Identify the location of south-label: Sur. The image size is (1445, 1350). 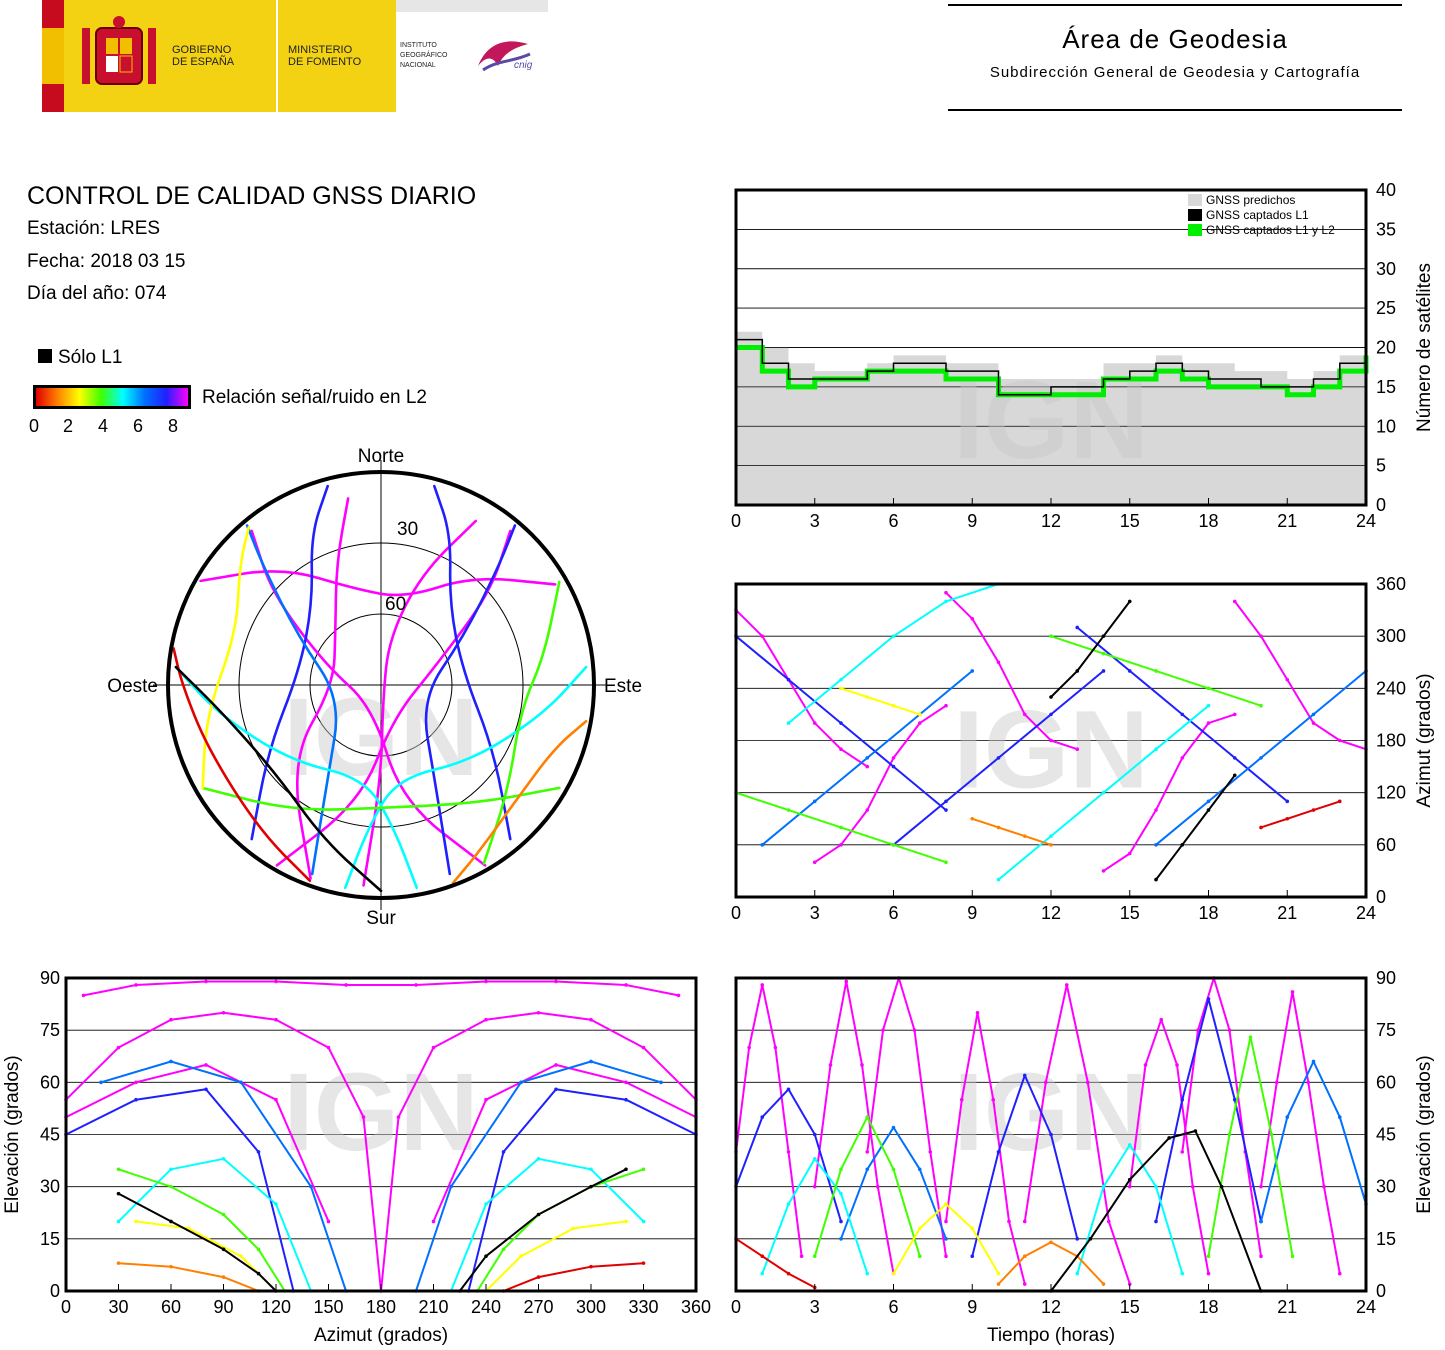
(381, 918).